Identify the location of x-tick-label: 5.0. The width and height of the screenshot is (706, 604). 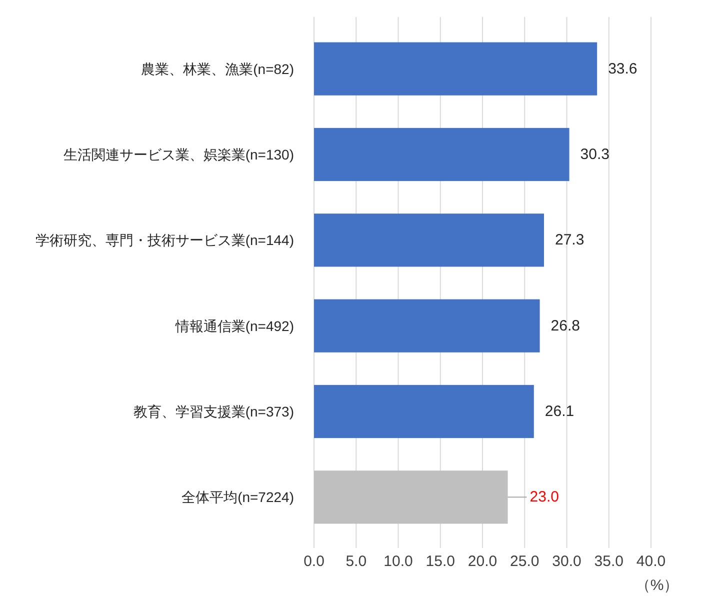
(356, 561).